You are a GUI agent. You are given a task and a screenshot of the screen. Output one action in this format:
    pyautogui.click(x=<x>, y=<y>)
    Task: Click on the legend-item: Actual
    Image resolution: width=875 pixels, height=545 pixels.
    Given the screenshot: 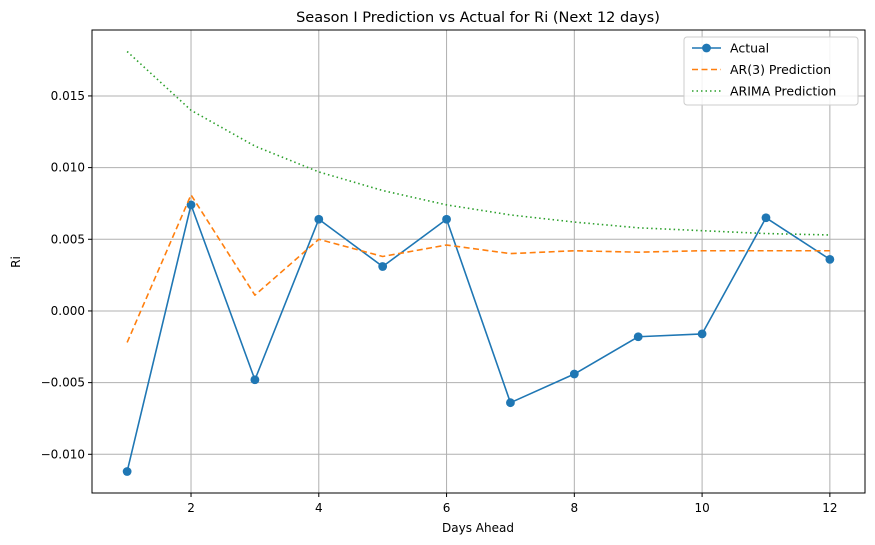 What is the action you would take?
    pyautogui.click(x=730, y=48)
    